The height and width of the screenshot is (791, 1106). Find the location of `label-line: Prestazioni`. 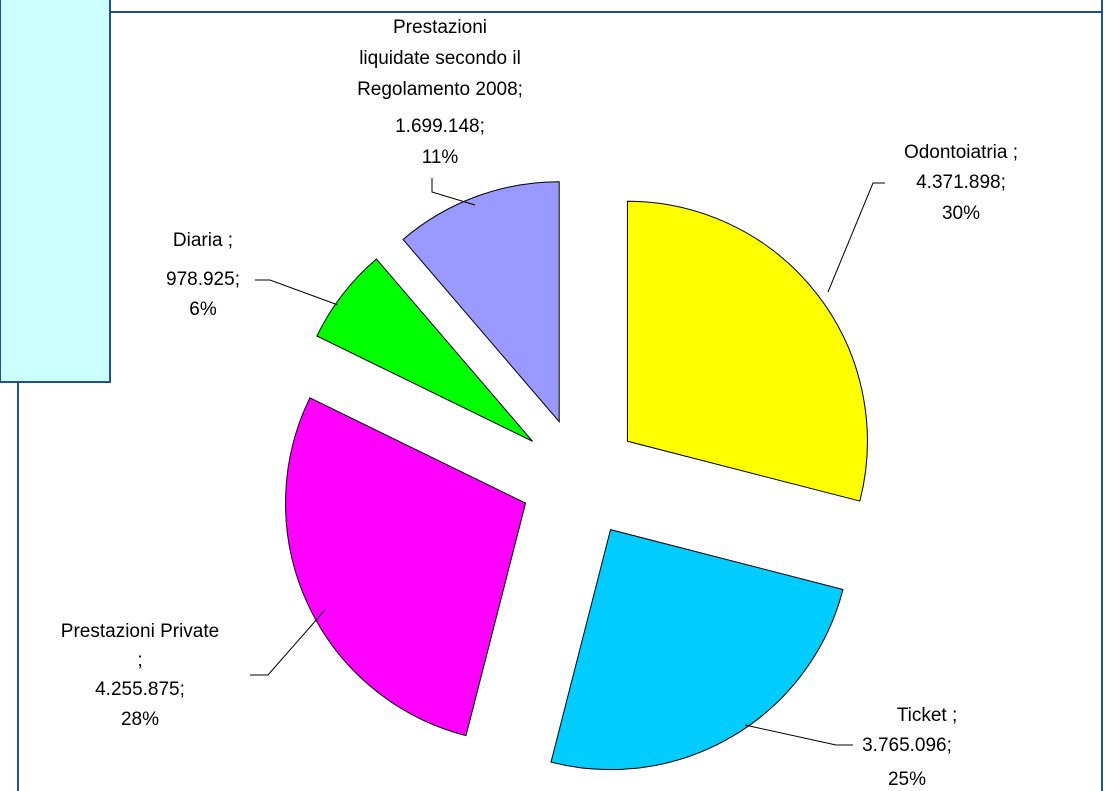

label-line: Prestazioni is located at coordinates (440, 27).